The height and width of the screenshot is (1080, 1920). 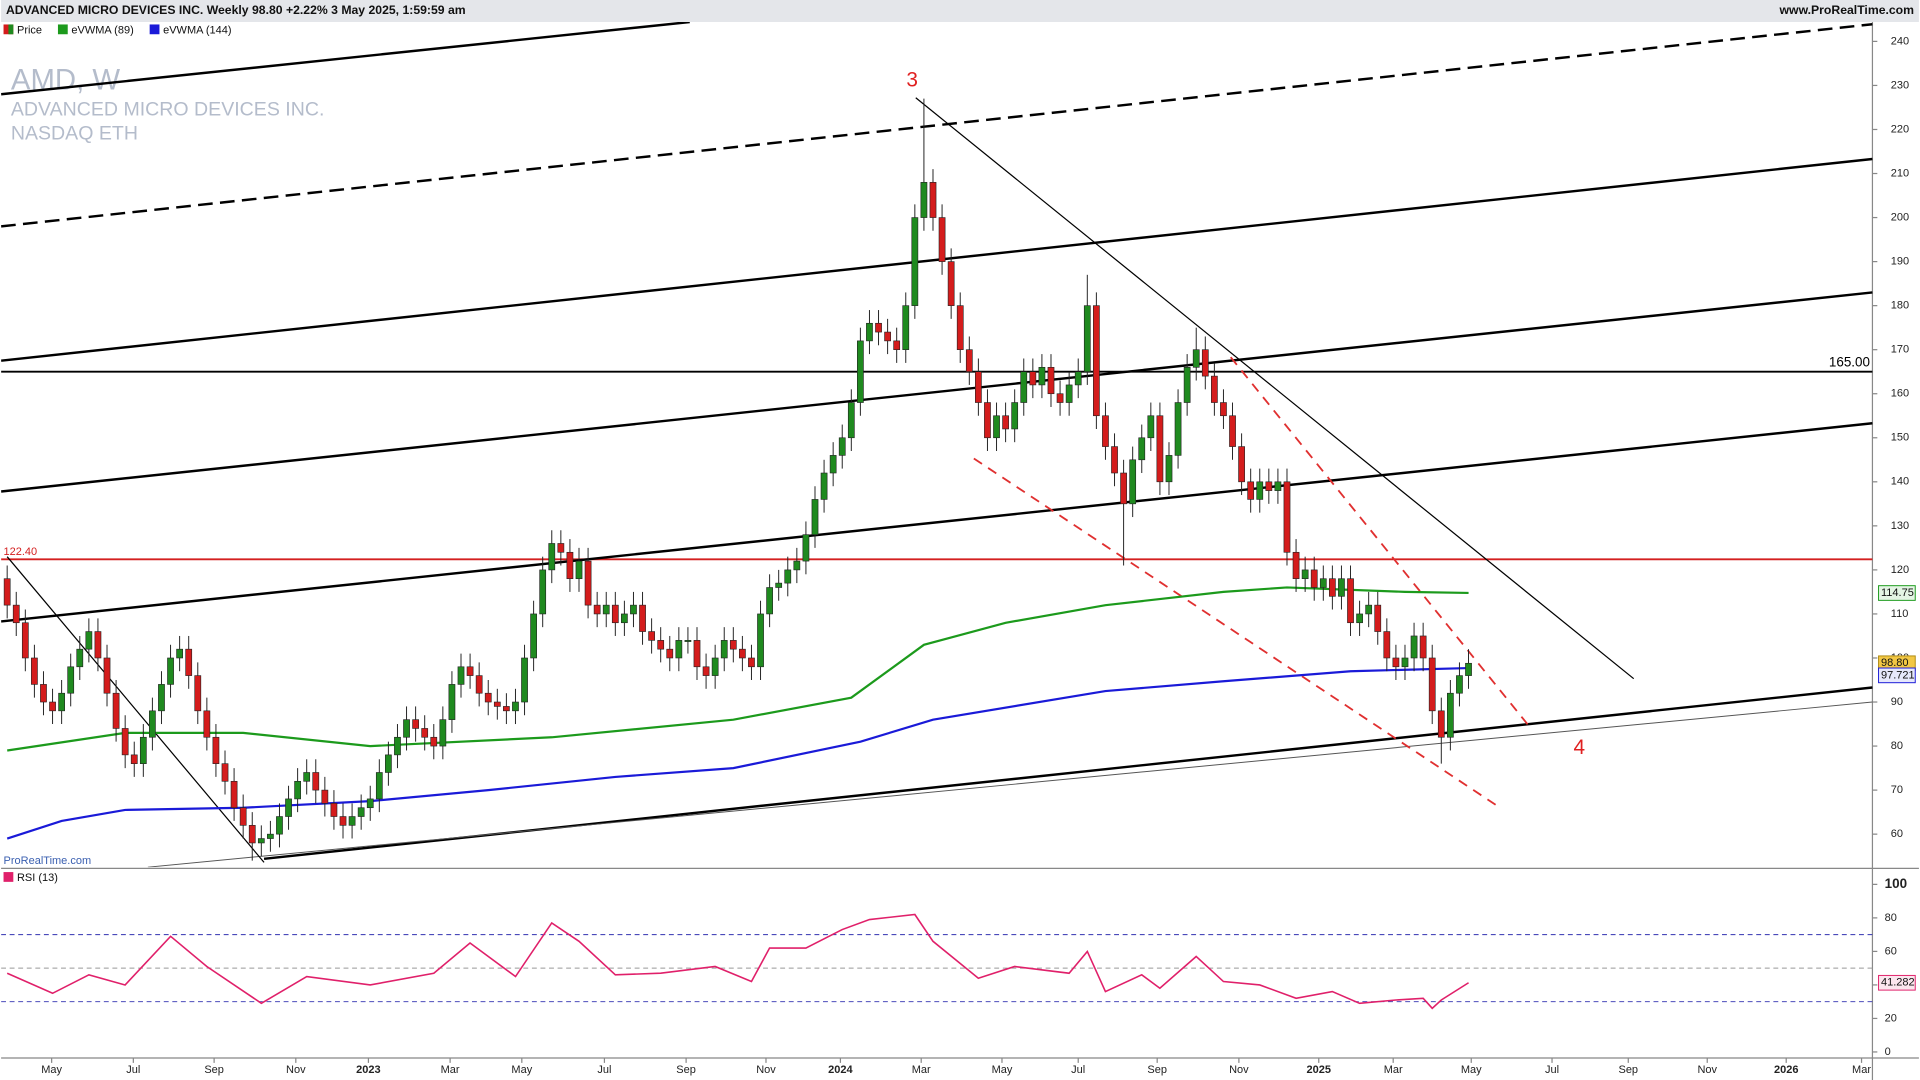 I want to click on header-bar, so click(x=960, y=11).